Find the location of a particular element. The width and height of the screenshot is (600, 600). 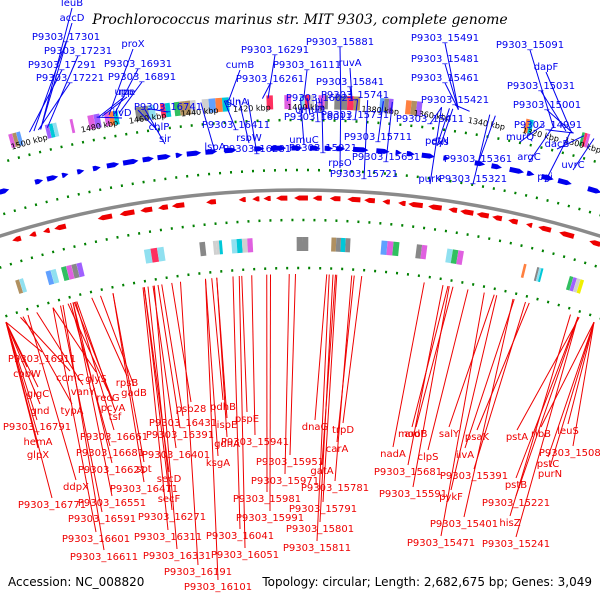

forward-gene-label: P9303_17291 is located at coordinates (62, 65).